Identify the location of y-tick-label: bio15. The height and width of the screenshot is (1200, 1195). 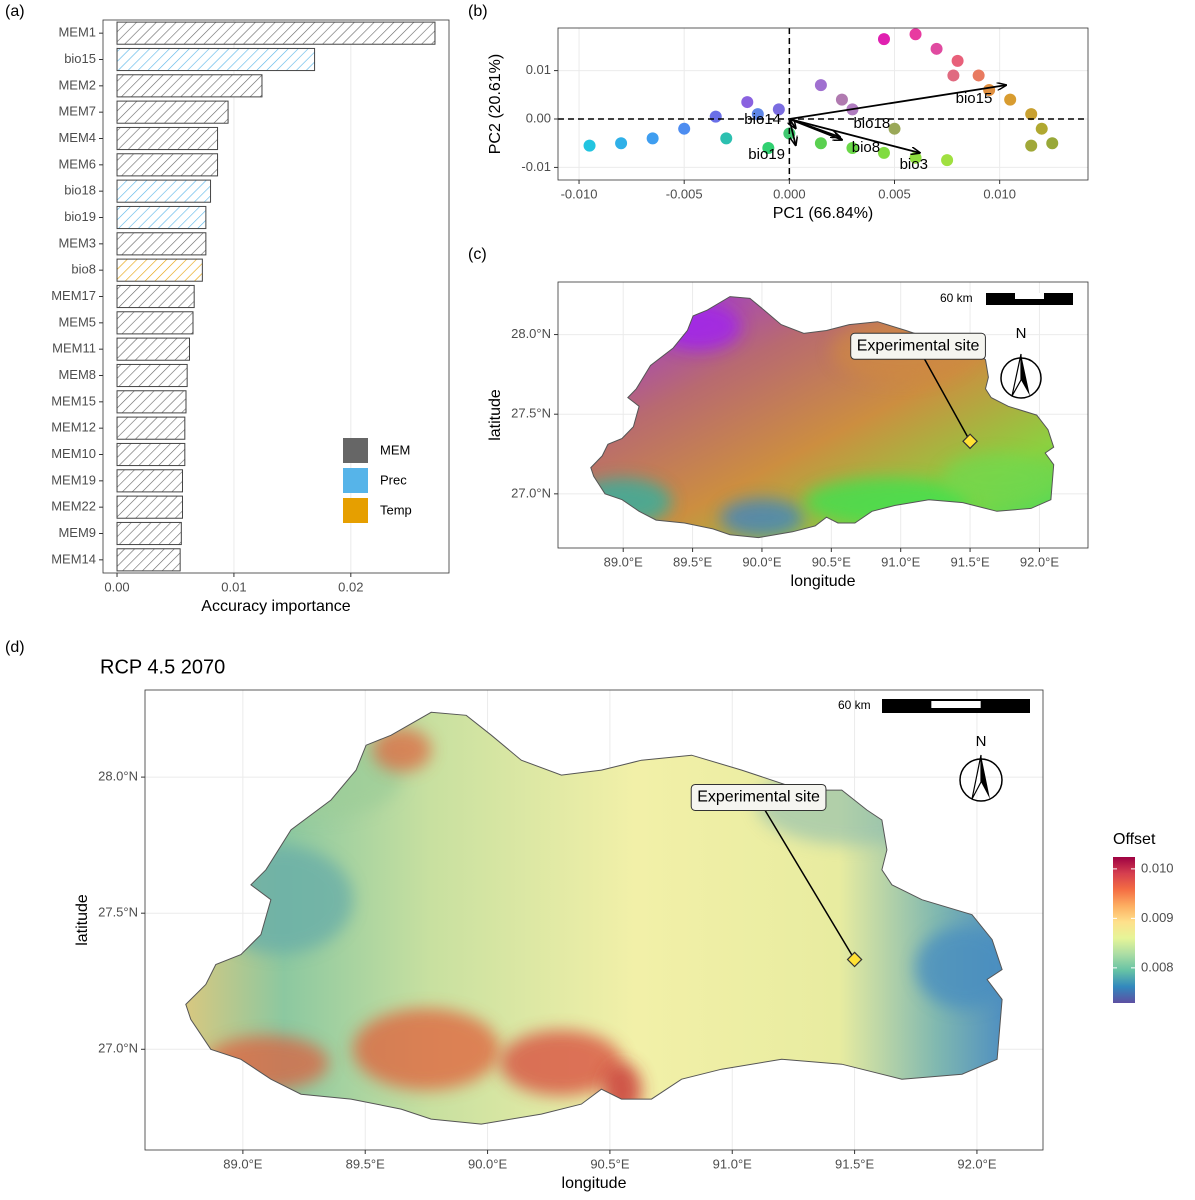
(80, 58).